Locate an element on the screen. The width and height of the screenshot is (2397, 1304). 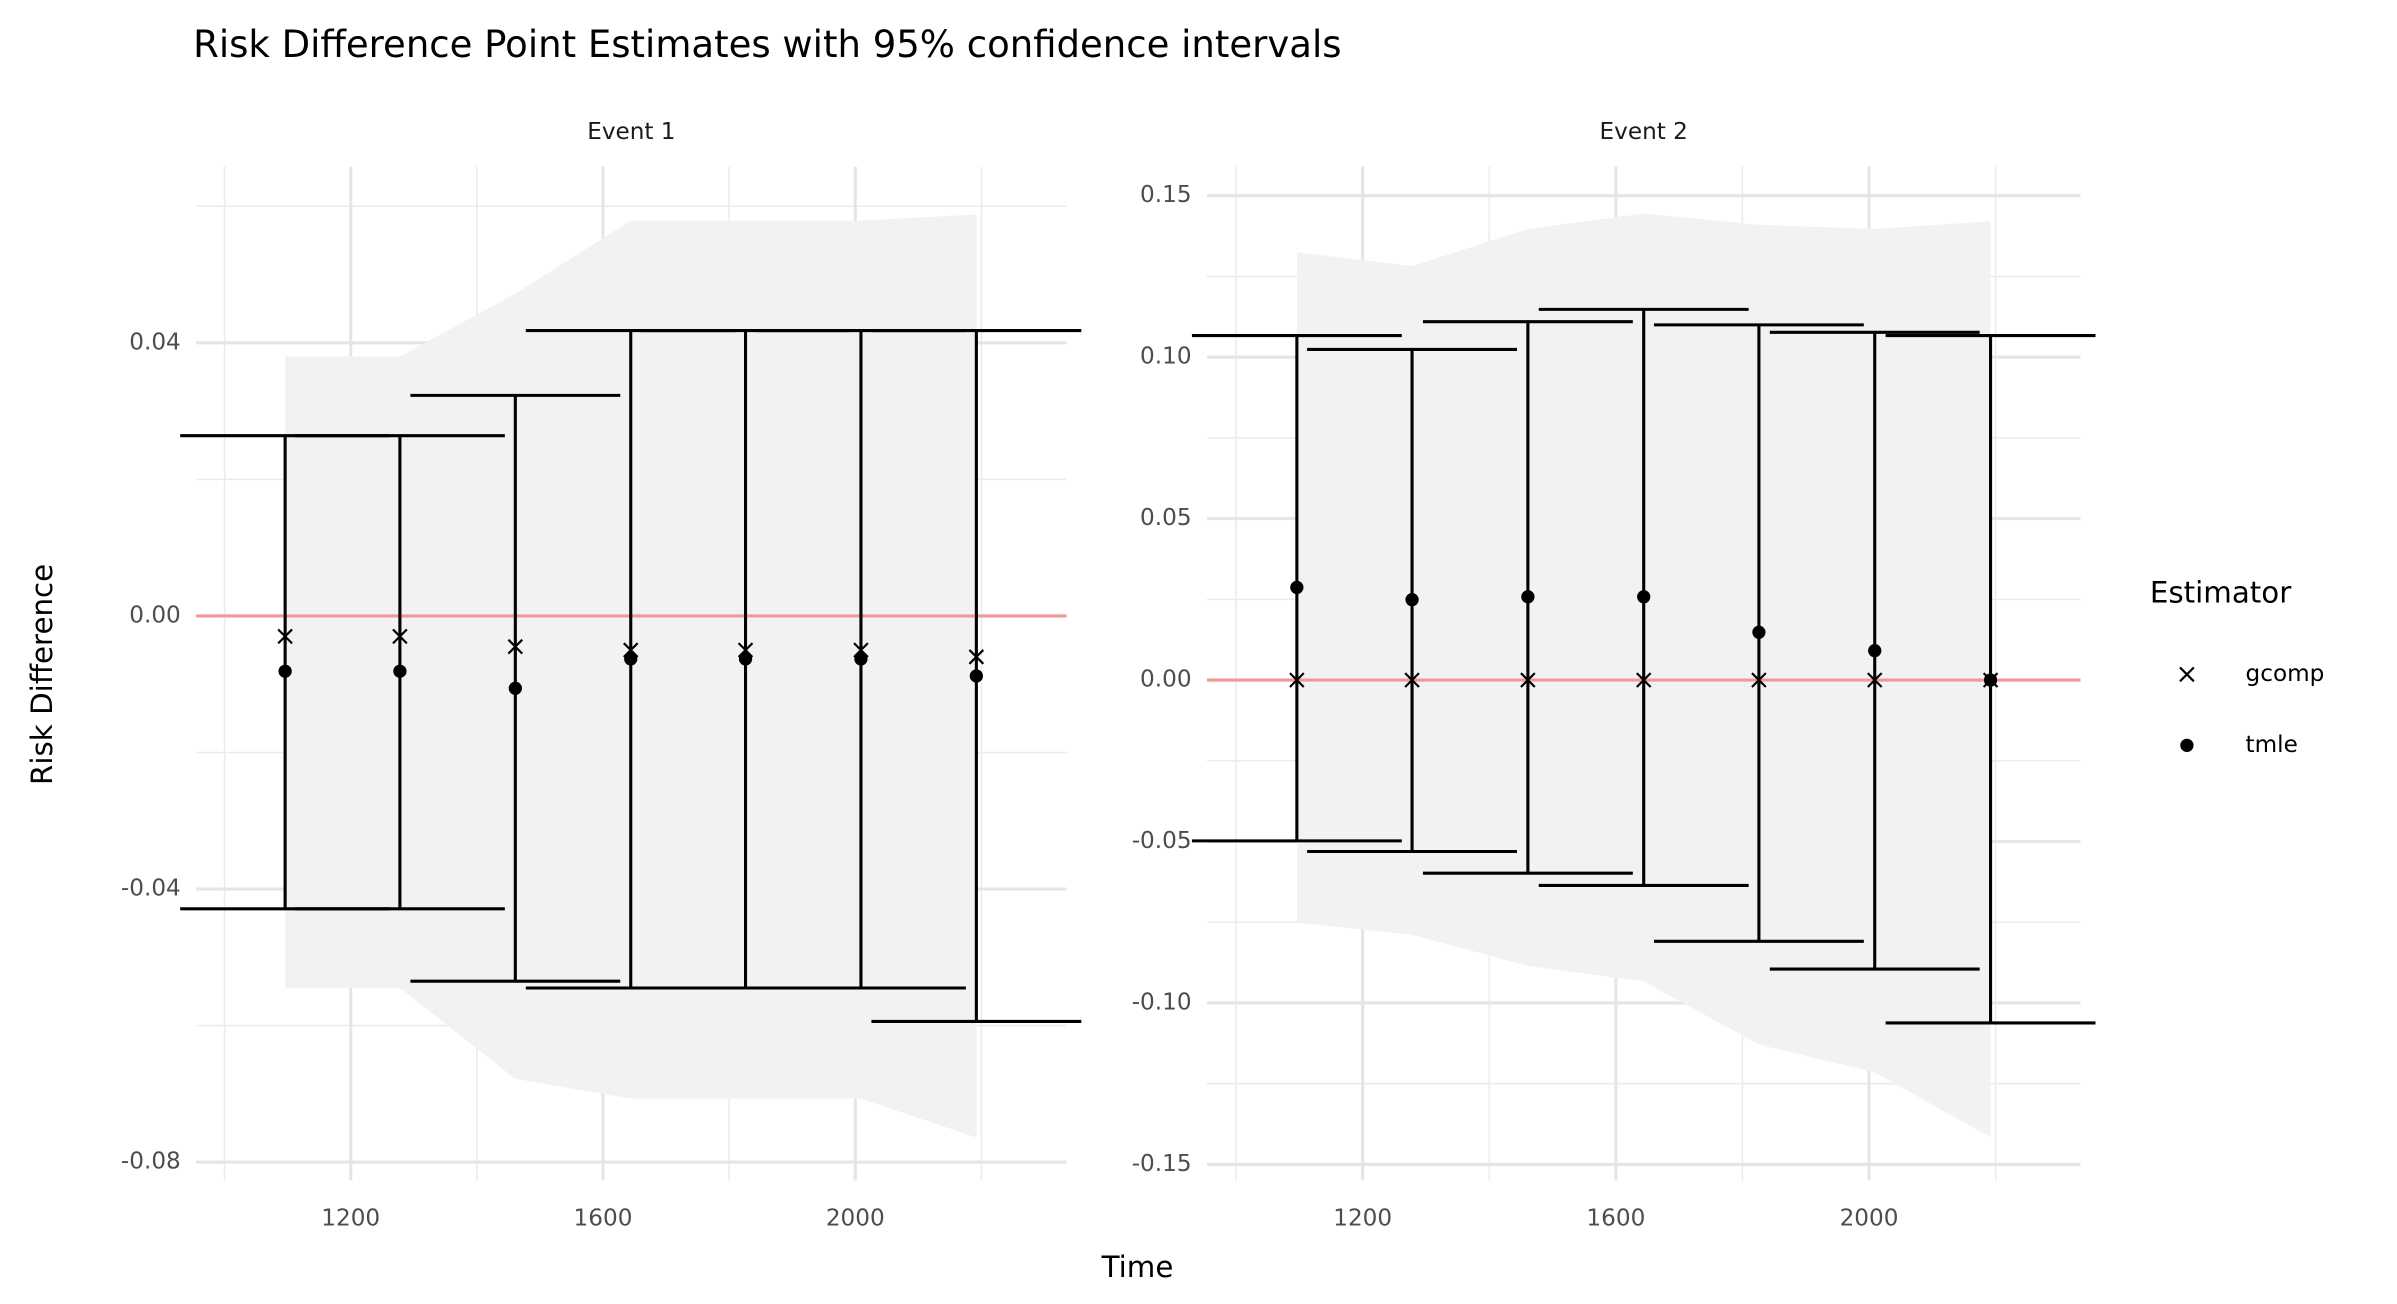
legend-label: tmle is located at coordinates (2272, 745).